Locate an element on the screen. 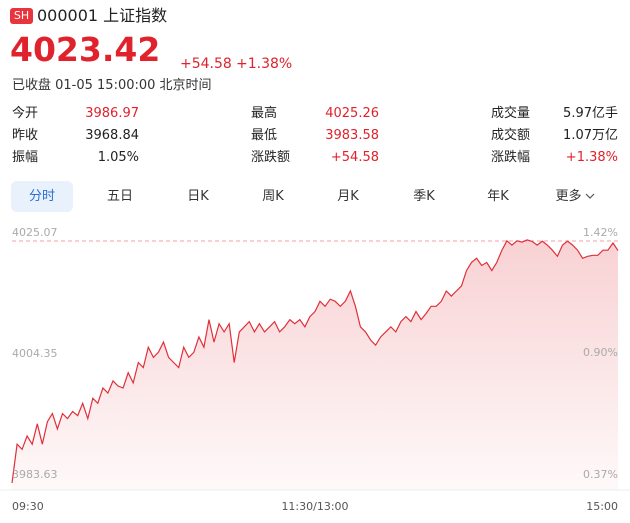  stat-label: 成交额 is located at coordinates (511, 135).